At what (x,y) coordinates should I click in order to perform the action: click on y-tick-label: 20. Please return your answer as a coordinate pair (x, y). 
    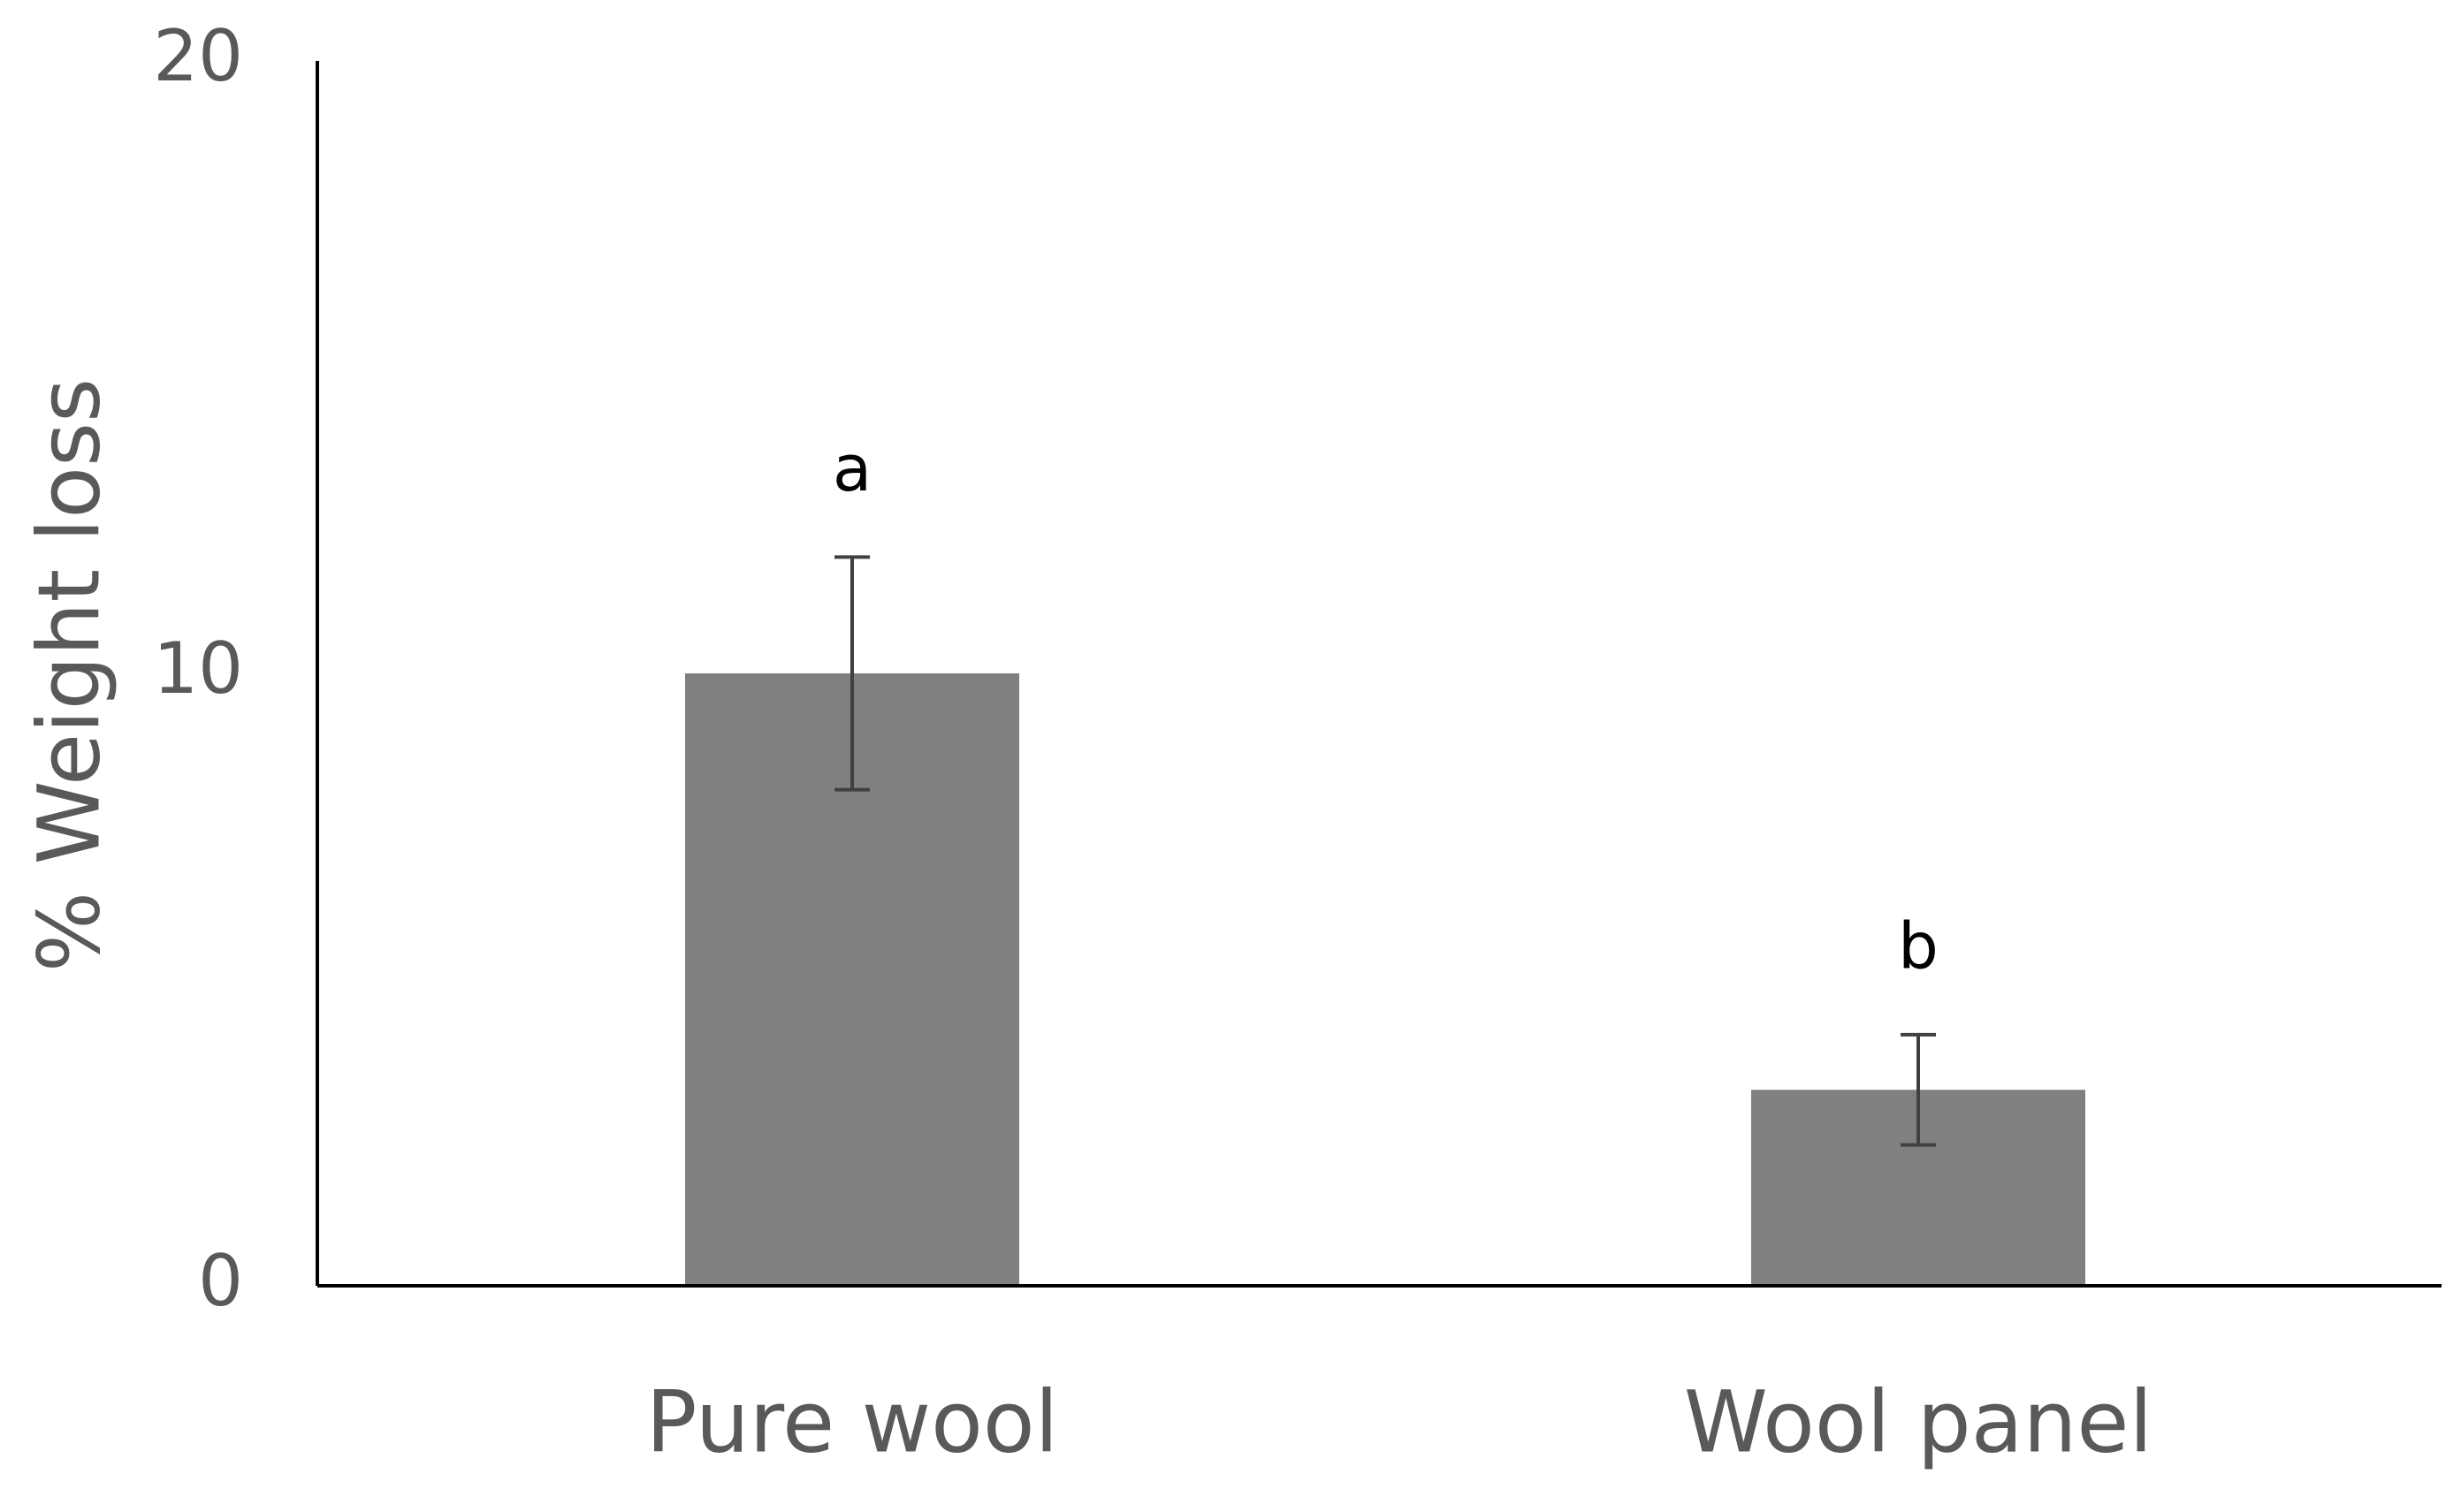
    Looking at the image, I should click on (198, 56).